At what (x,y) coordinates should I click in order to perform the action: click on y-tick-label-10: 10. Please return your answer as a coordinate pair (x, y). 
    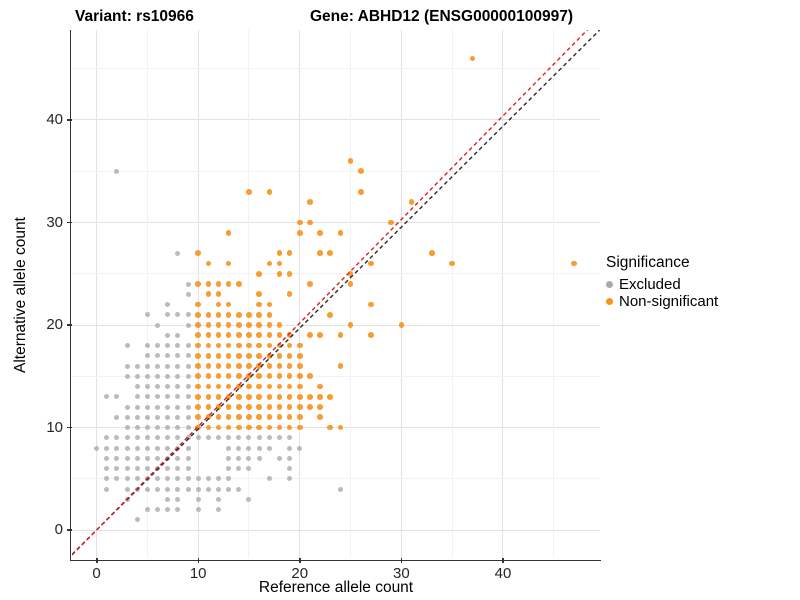
    Looking at the image, I should click on (54, 427).